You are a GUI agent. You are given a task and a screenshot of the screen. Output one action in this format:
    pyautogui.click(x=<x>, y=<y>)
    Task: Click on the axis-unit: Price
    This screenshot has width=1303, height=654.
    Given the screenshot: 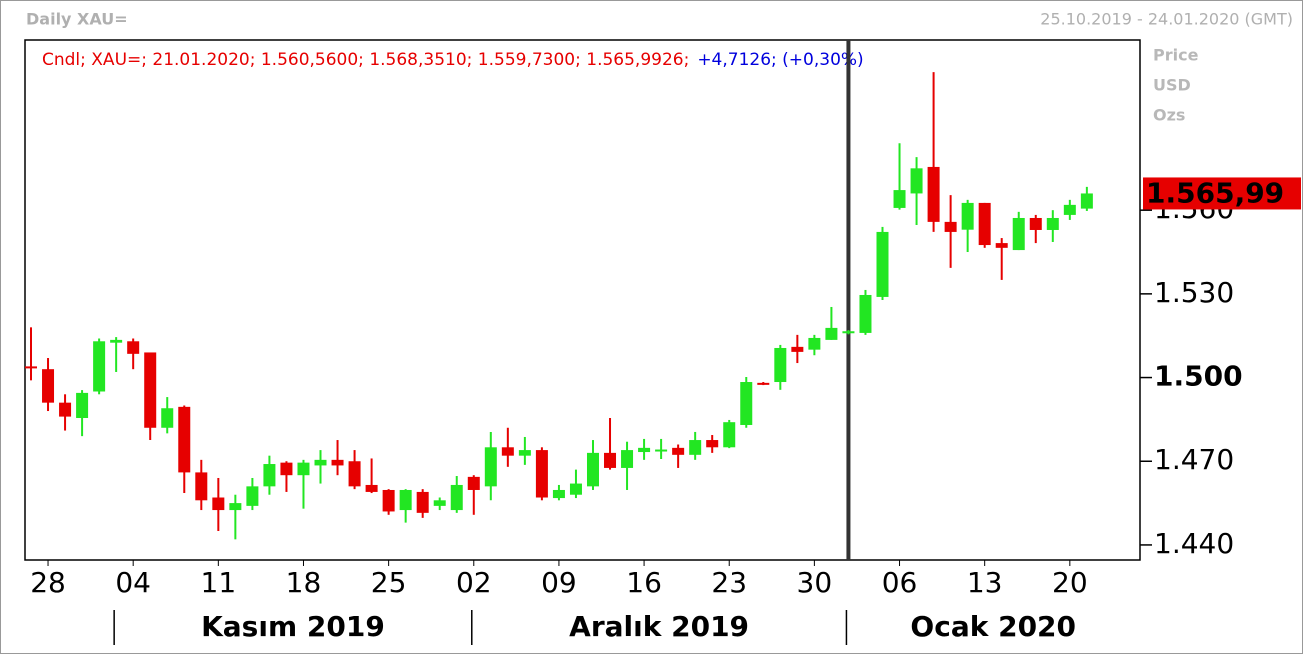 What is the action you would take?
    pyautogui.click(x=1176, y=55)
    